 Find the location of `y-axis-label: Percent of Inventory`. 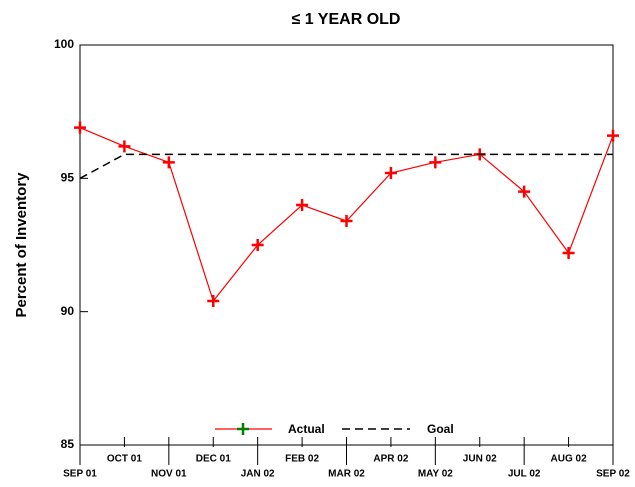

y-axis-label: Percent of Inventory is located at coordinates (21, 245).